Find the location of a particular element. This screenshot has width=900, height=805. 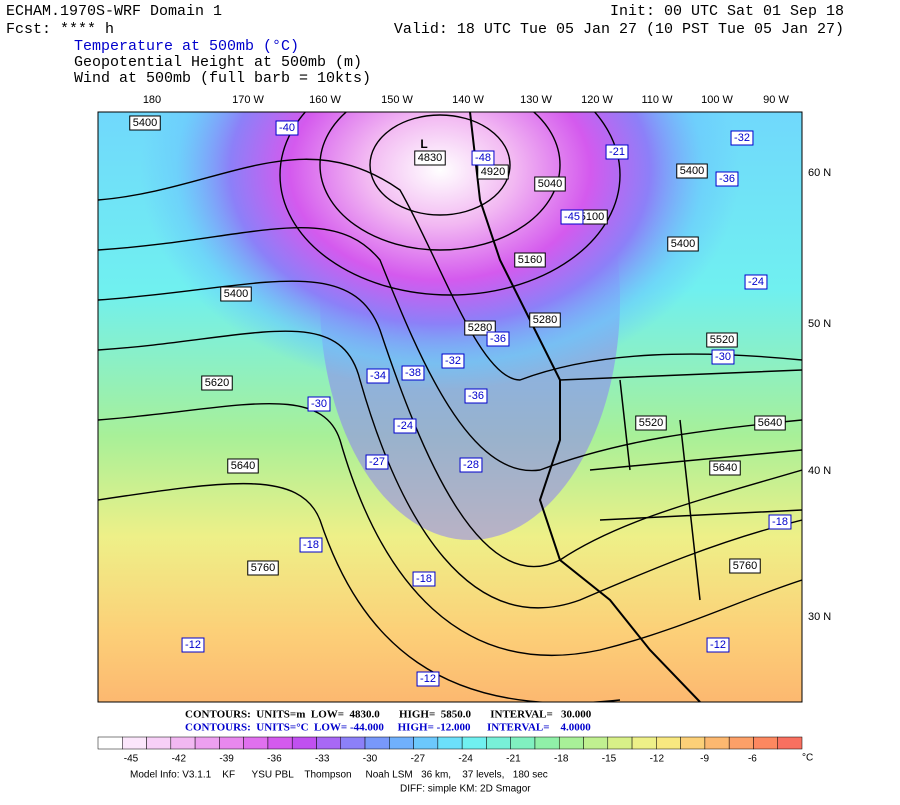

temp-label: -36 is located at coordinates (498, 339).